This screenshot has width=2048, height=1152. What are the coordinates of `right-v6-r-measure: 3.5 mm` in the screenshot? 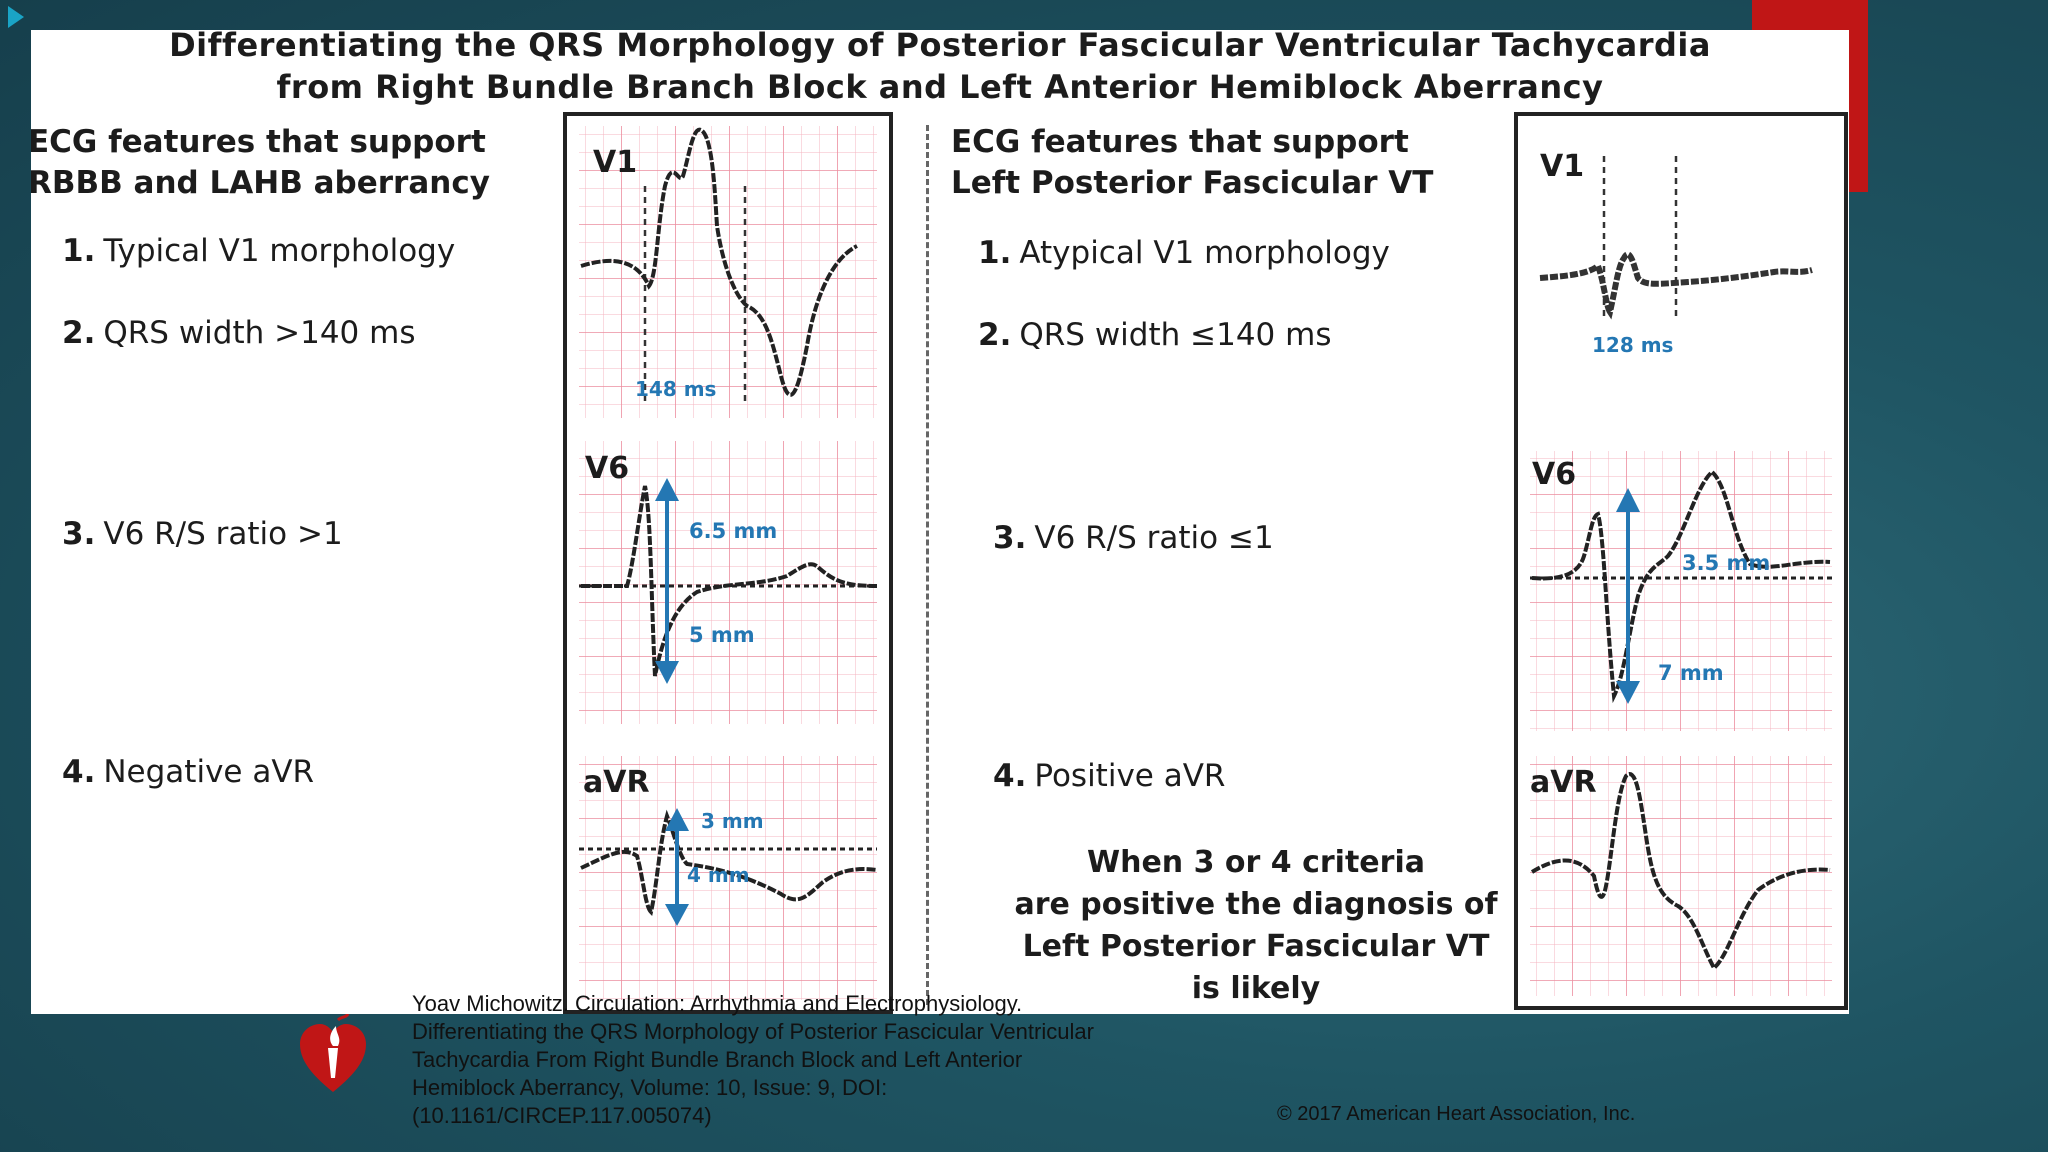 It's located at (1726, 563).